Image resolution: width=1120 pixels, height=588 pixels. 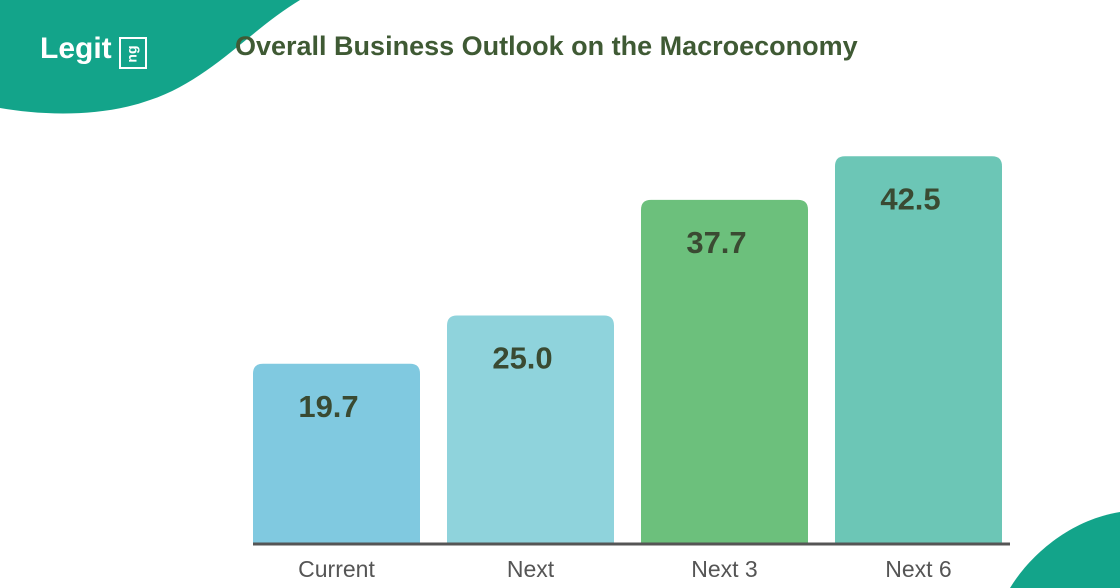 What do you see at coordinates (336, 569) in the screenshot?
I see `x-tick-label: Current` at bounding box center [336, 569].